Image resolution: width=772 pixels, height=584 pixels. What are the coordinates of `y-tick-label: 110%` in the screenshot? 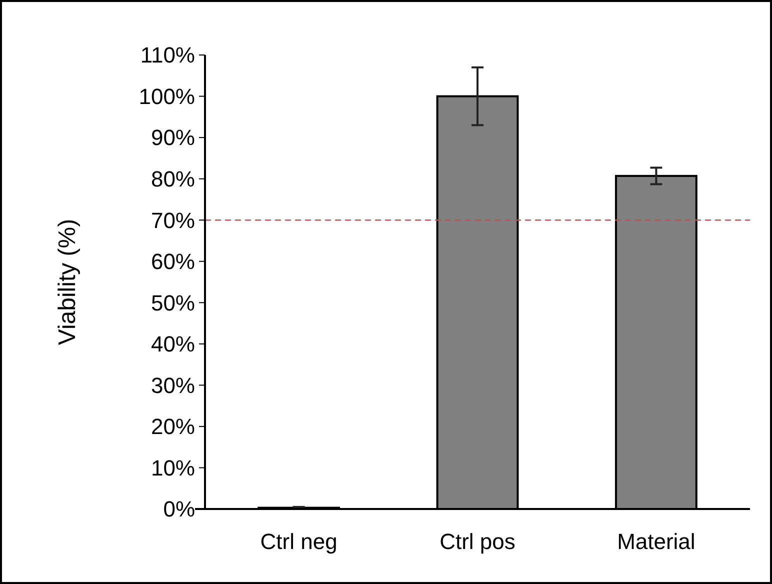 It's located at (167, 55).